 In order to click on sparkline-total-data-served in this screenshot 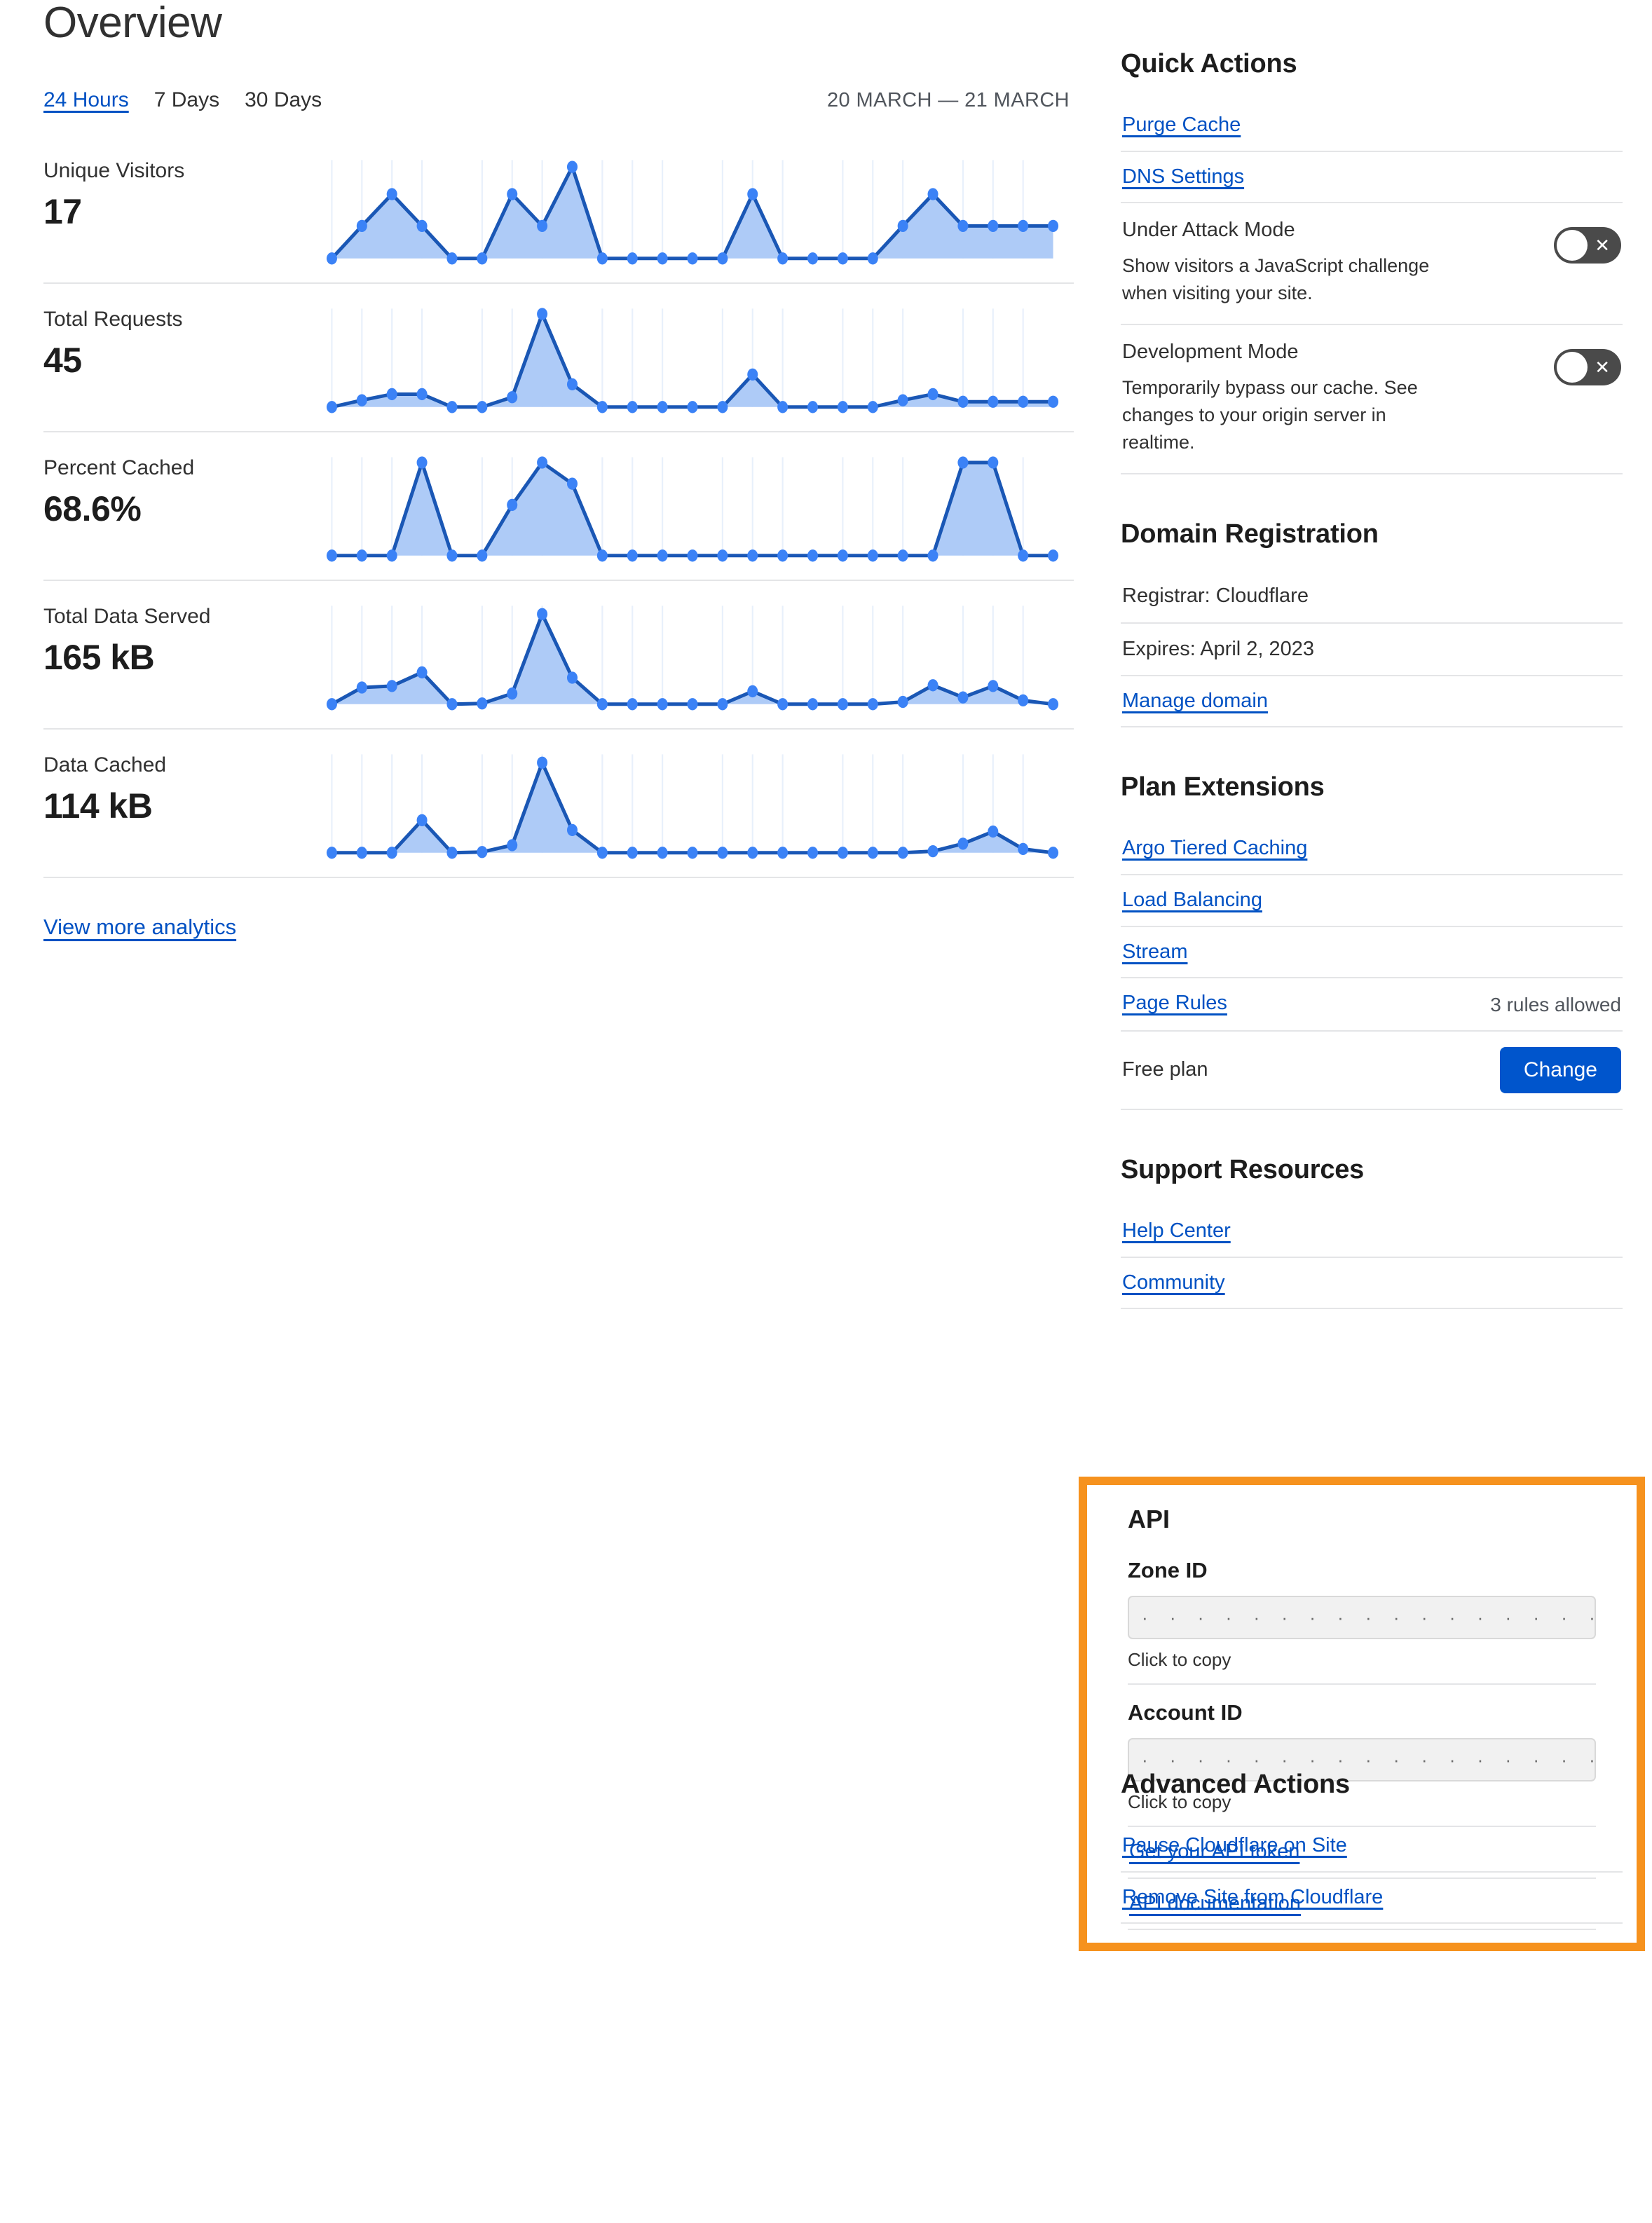, I will do `click(696, 652)`.